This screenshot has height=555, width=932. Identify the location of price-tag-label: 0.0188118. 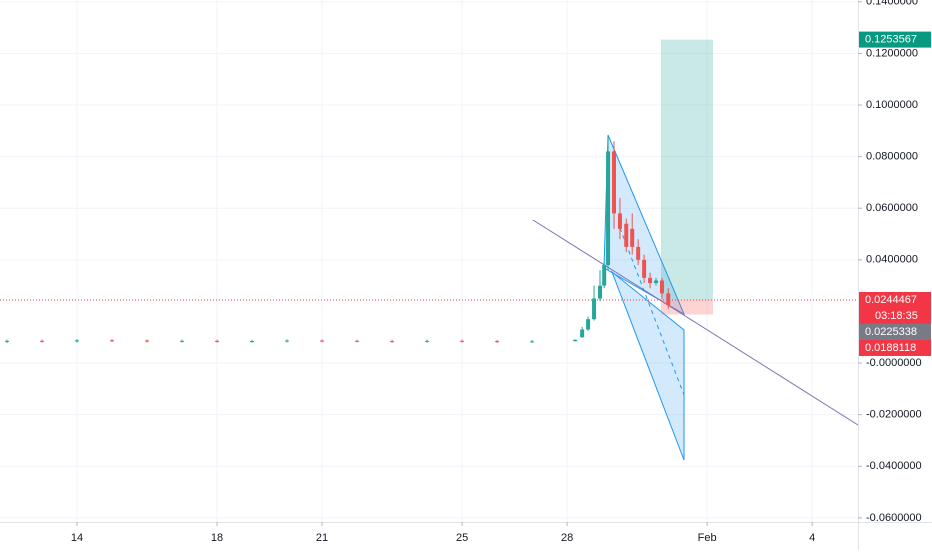
(890, 348).